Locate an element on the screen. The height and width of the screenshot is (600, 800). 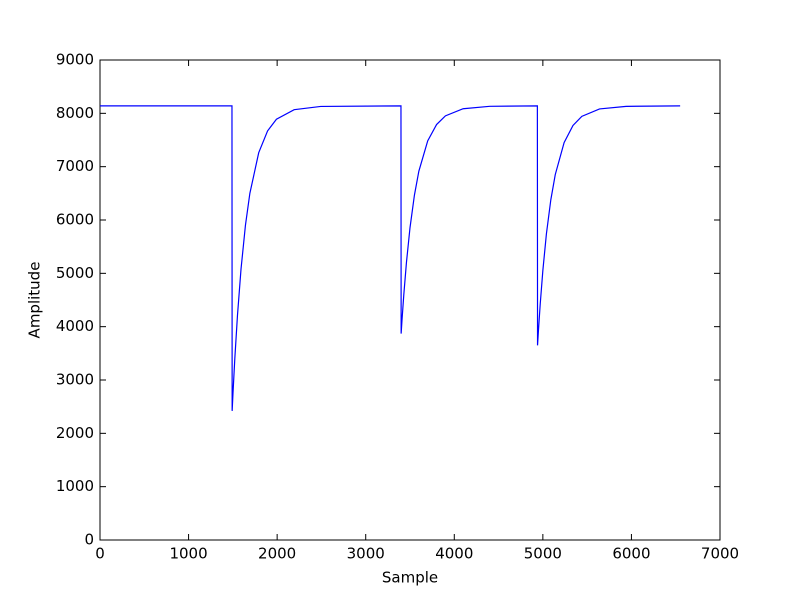
x-tick-label: 5000 is located at coordinates (543, 554).